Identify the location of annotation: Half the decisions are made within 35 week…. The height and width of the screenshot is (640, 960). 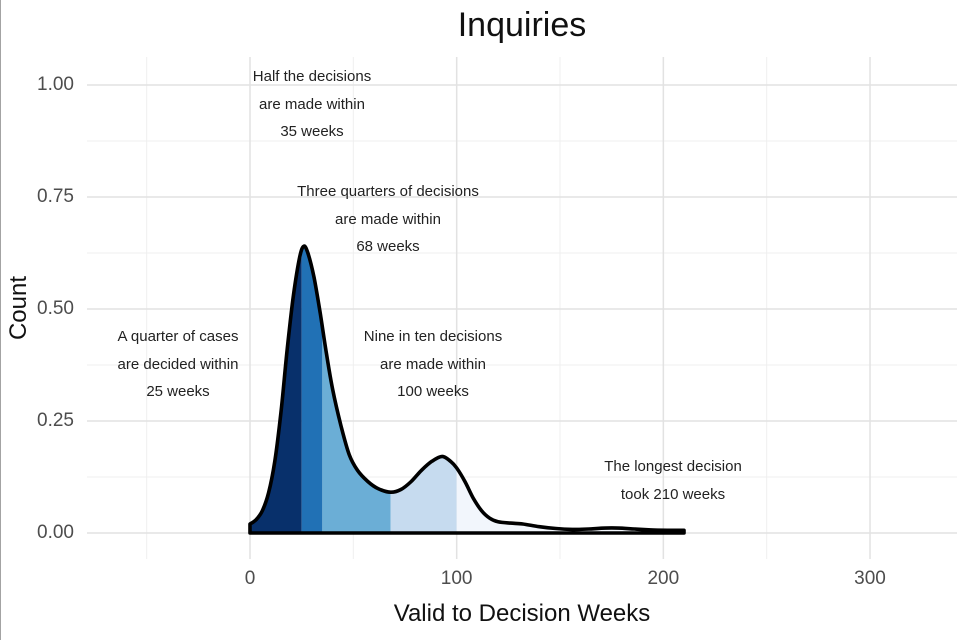
(312, 104).